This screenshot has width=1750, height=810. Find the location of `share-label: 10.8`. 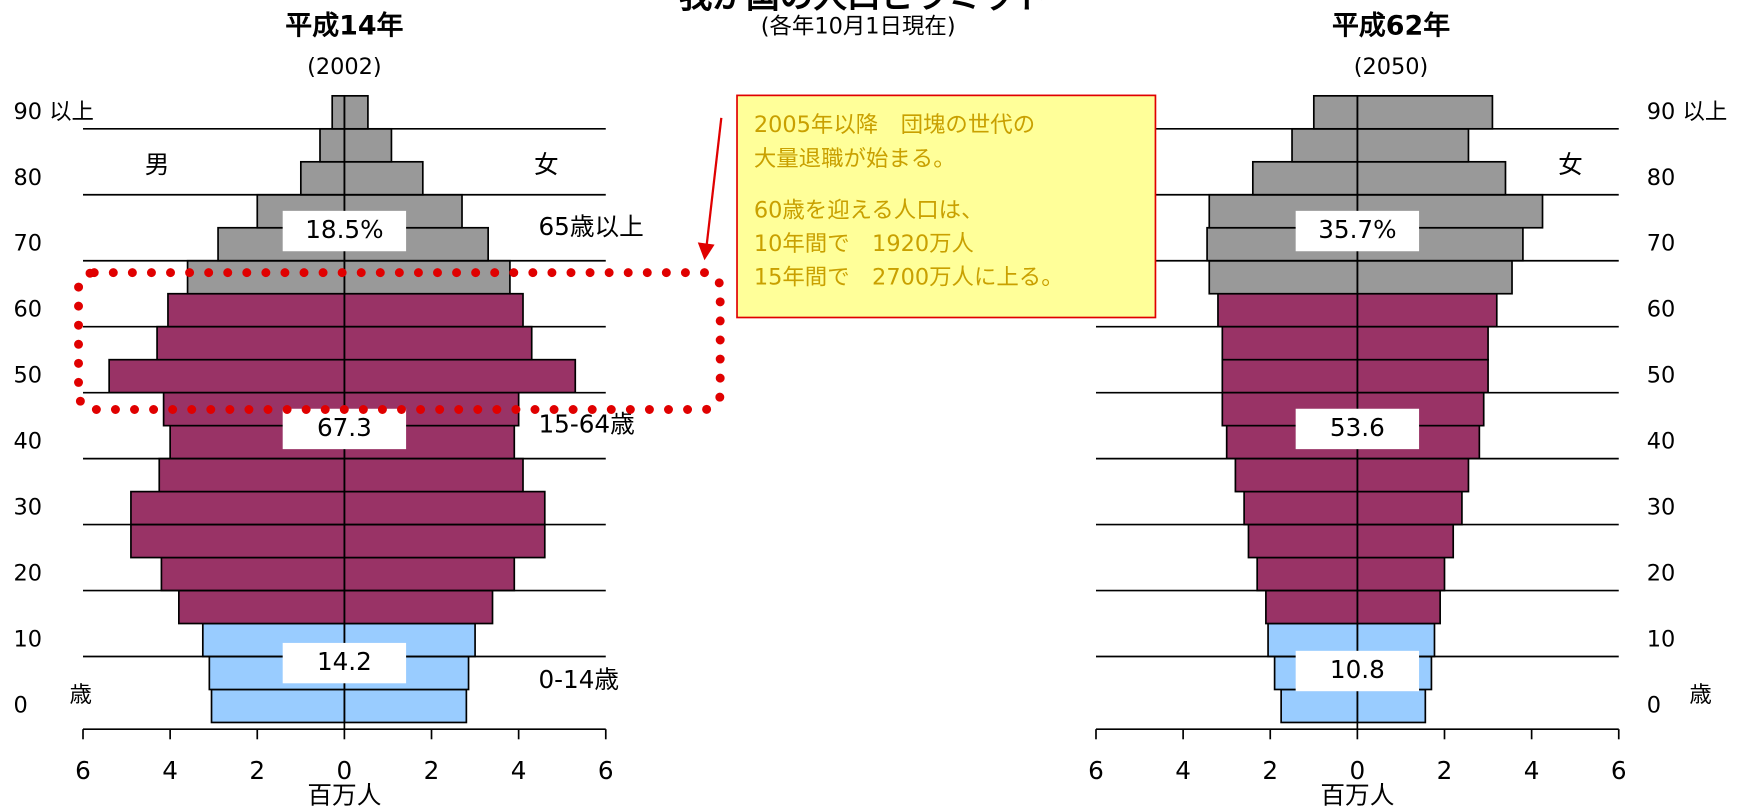

share-label: 10.8 is located at coordinates (1357, 669).